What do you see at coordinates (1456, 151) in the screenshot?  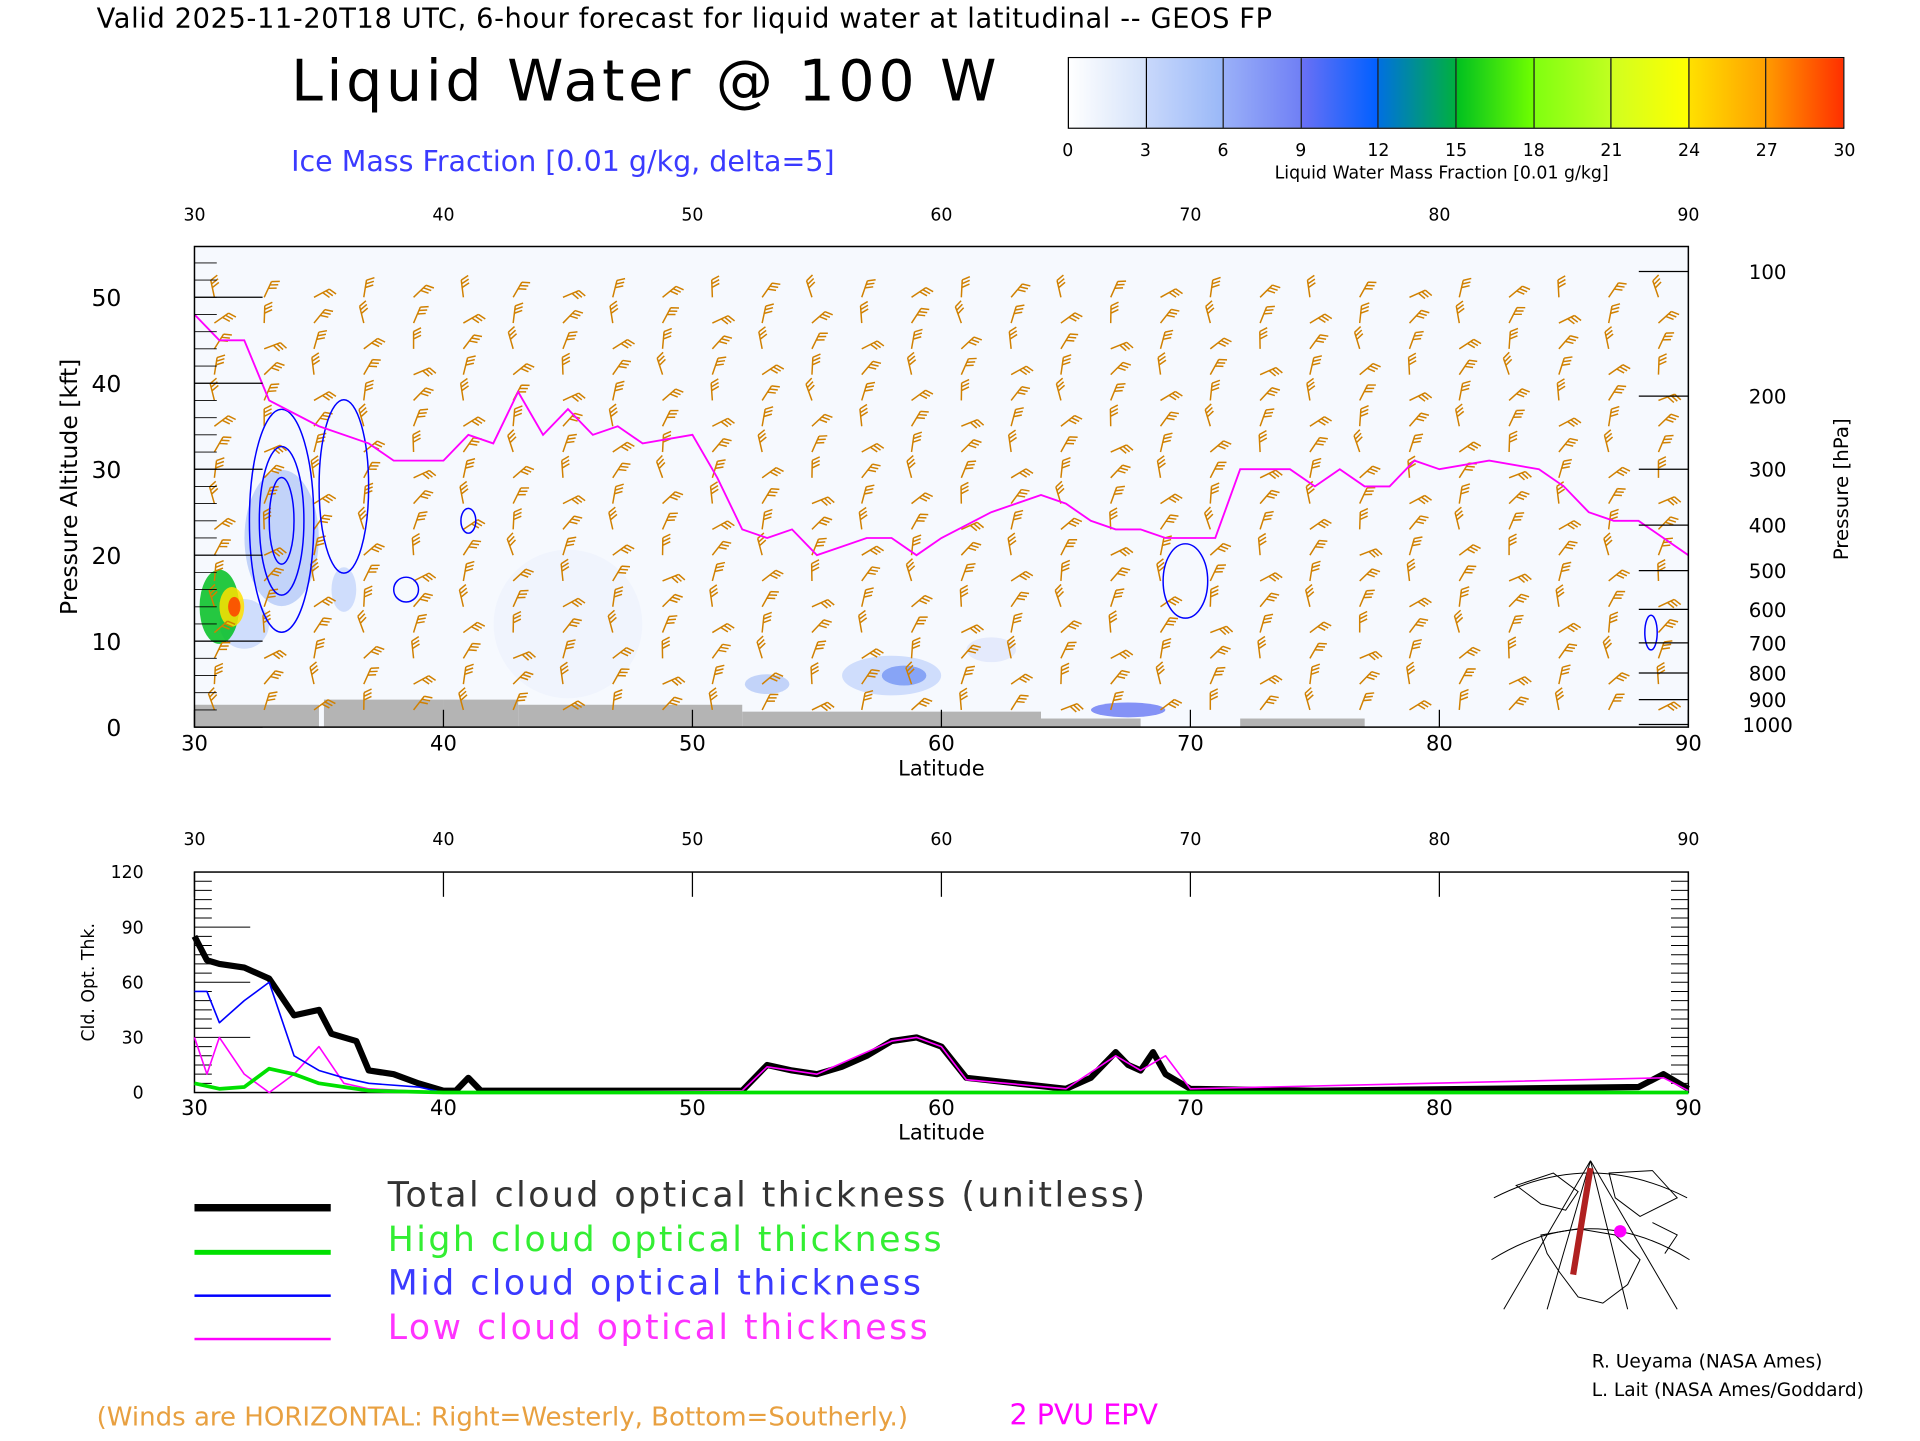 I see `colorbar-tick-label: 15` at bounding box center [1456, 151].